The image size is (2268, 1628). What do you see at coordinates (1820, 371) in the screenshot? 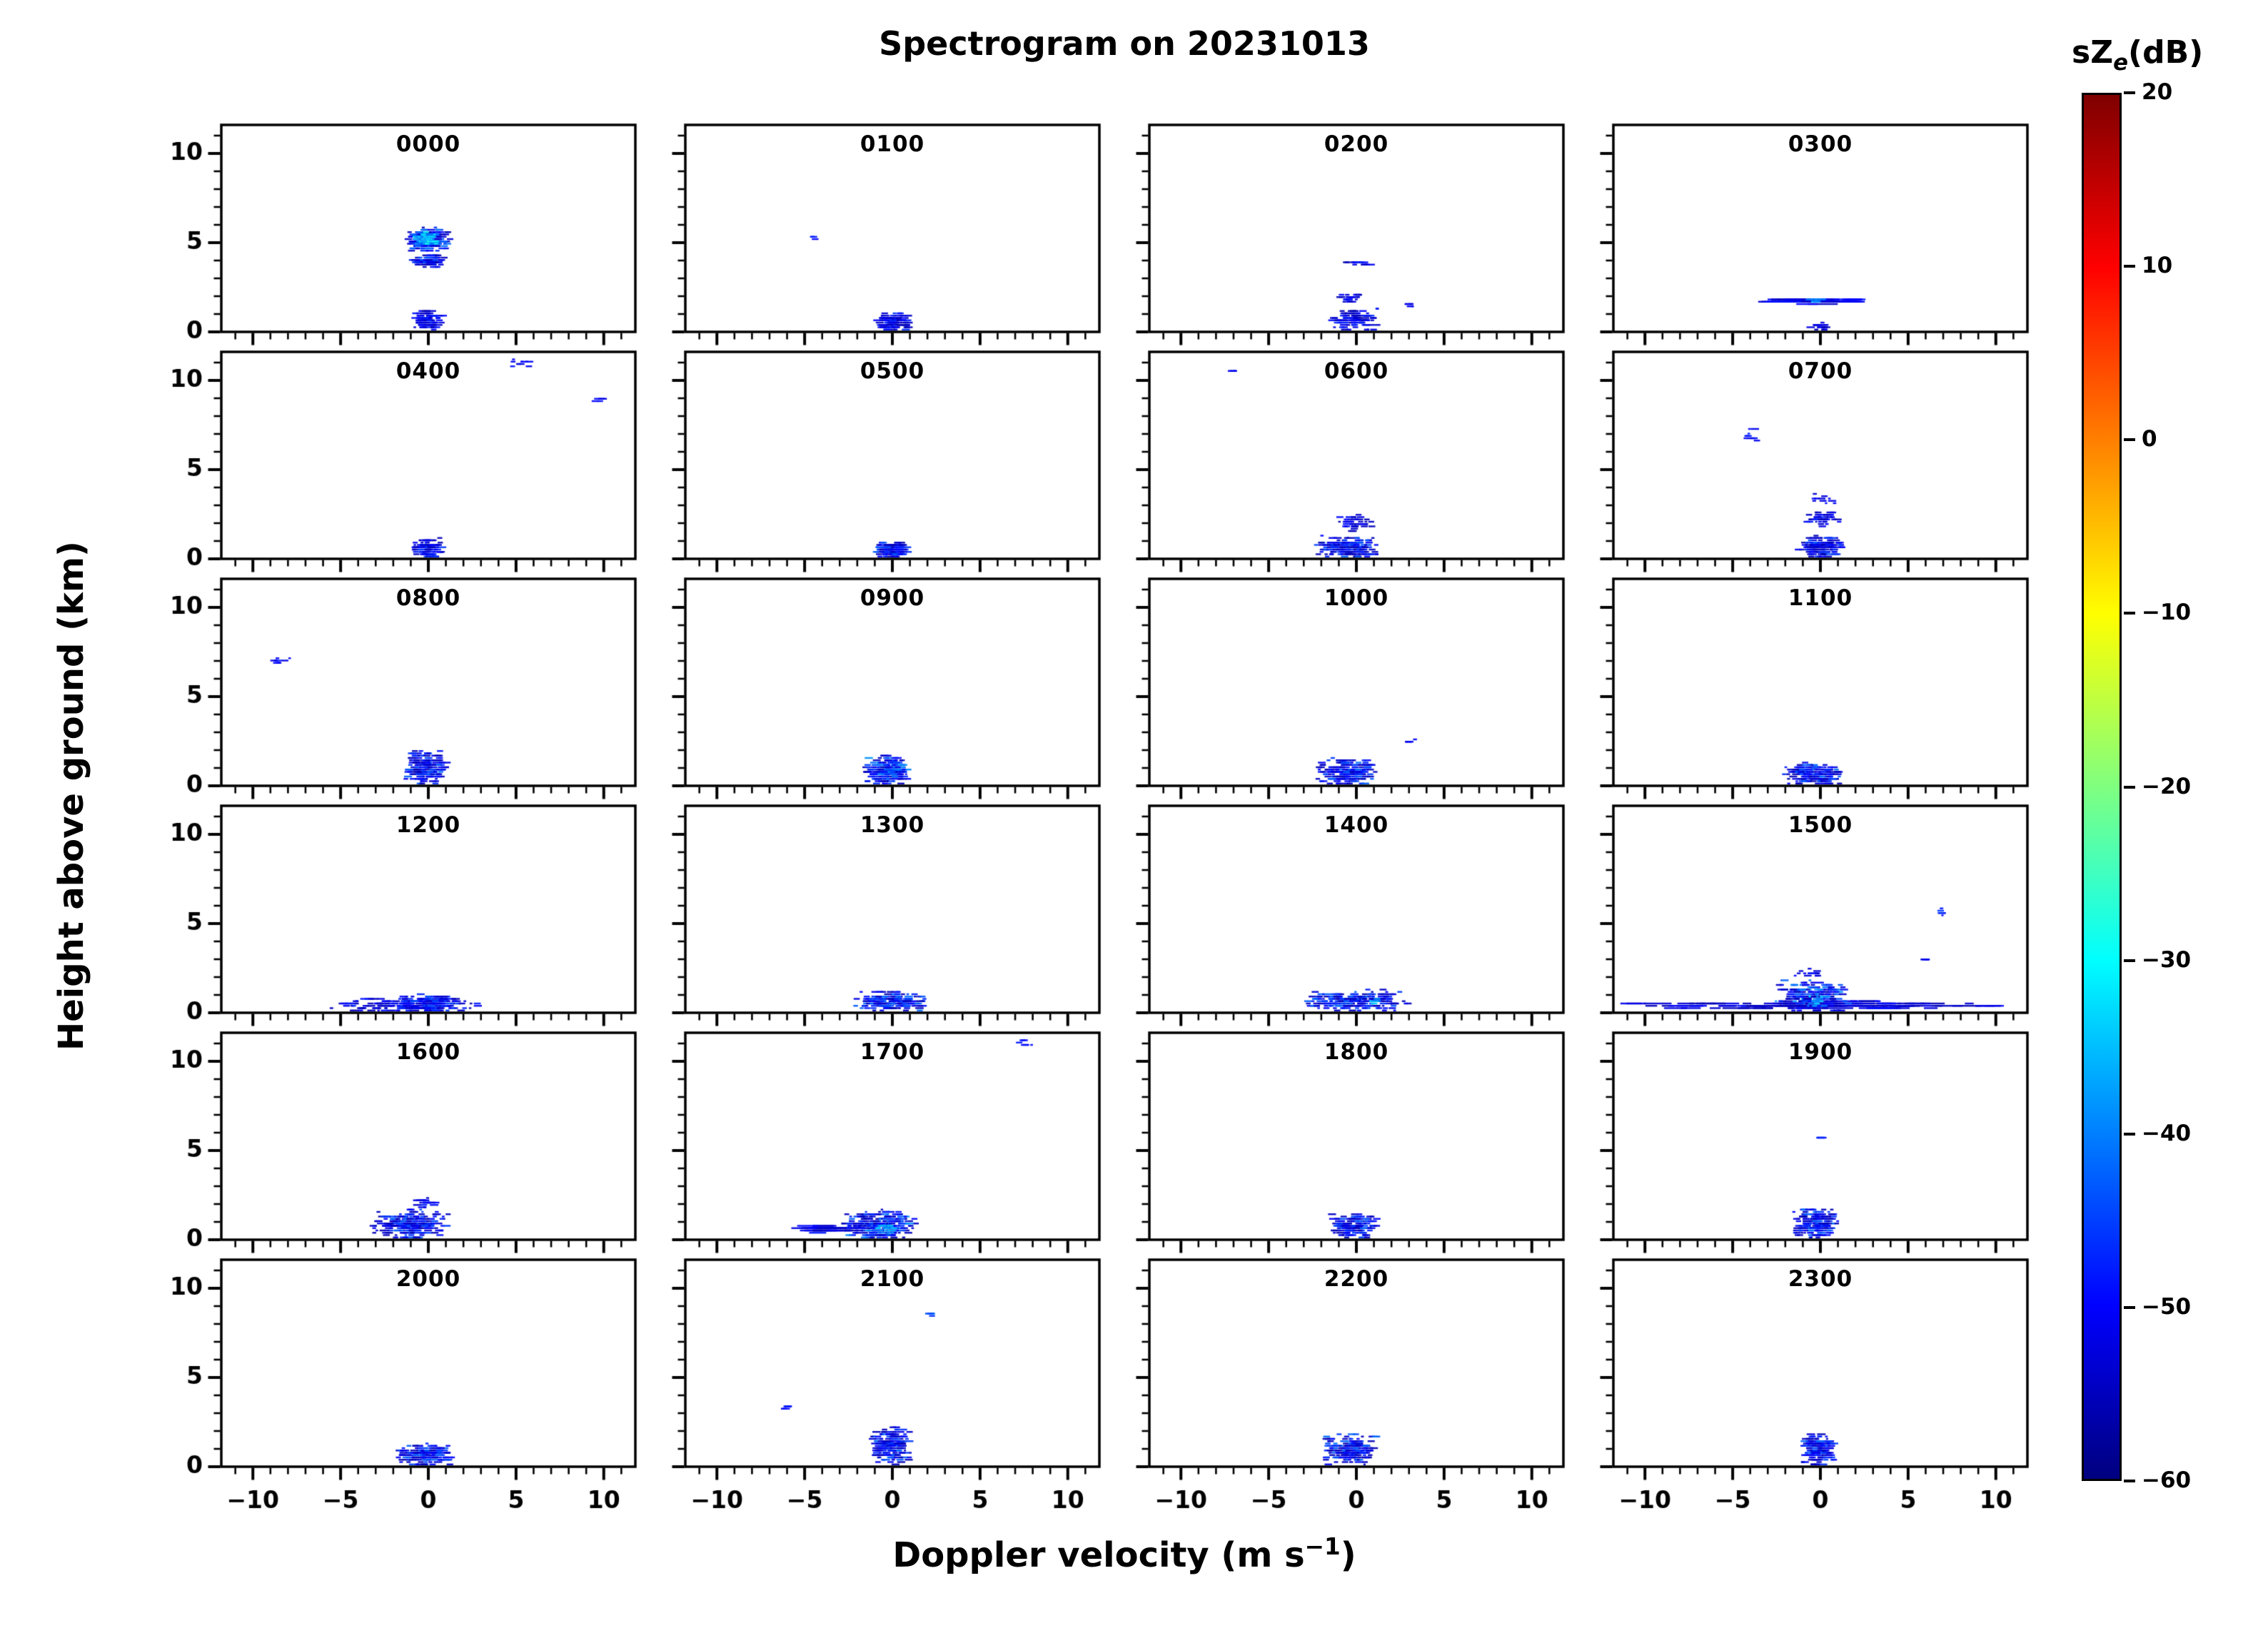
I see `panel-time-label: 0700` at bounding box center [1820, 371].